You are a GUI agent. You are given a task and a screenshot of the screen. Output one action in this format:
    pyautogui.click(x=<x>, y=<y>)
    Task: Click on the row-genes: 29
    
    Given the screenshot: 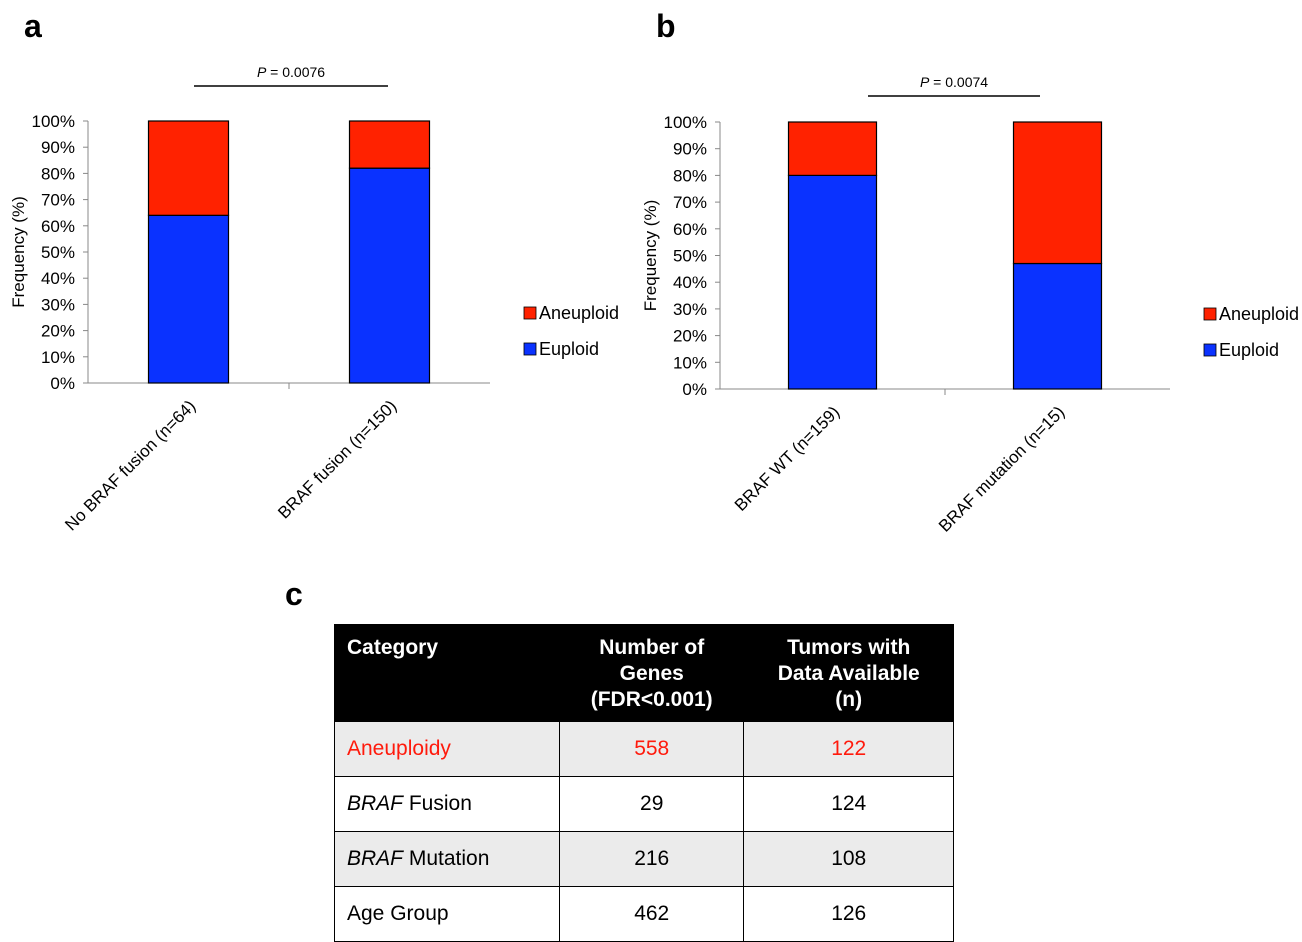 What is the action you would take?
    pyautogui.click(x=651, y=804)
    